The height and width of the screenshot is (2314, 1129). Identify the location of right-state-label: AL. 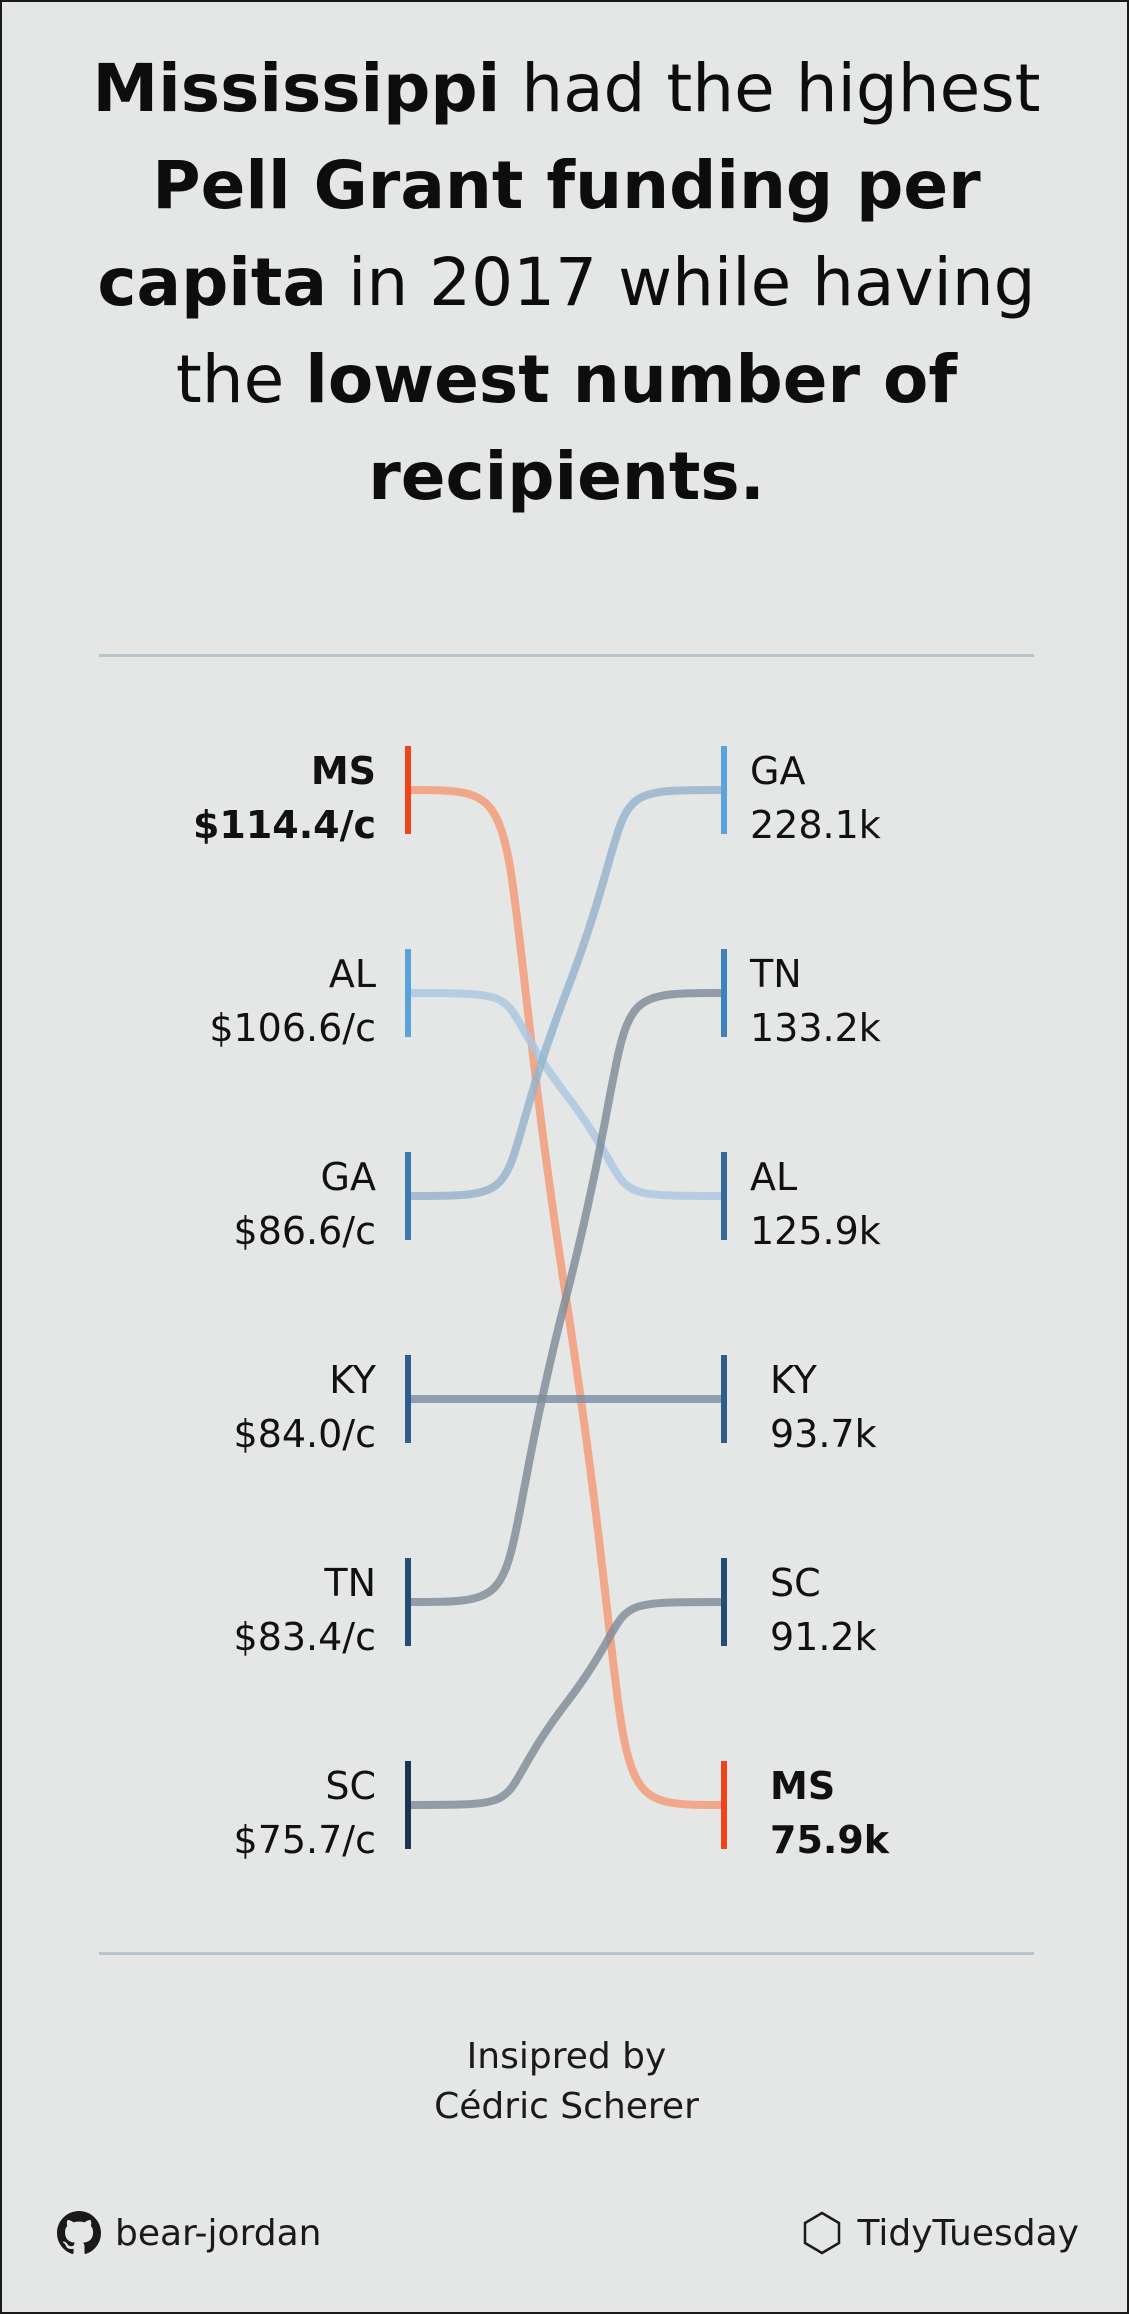
(773, 1177).